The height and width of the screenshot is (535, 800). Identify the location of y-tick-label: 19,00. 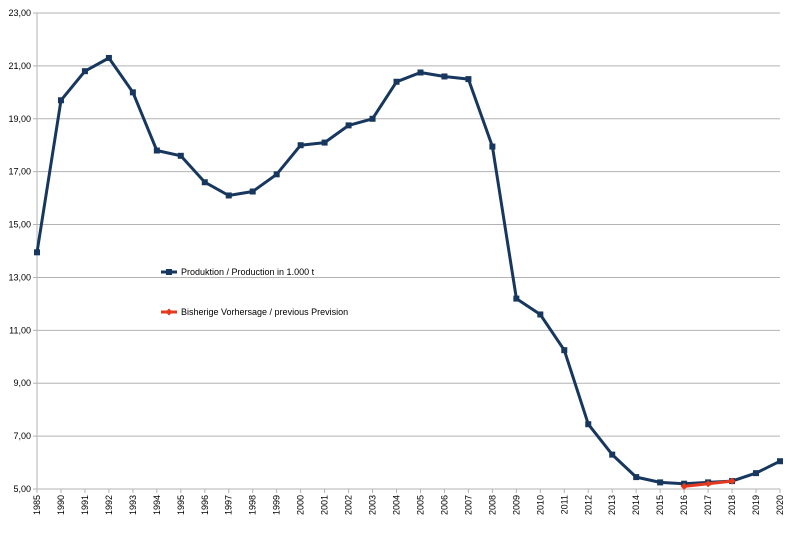
(19, 119).